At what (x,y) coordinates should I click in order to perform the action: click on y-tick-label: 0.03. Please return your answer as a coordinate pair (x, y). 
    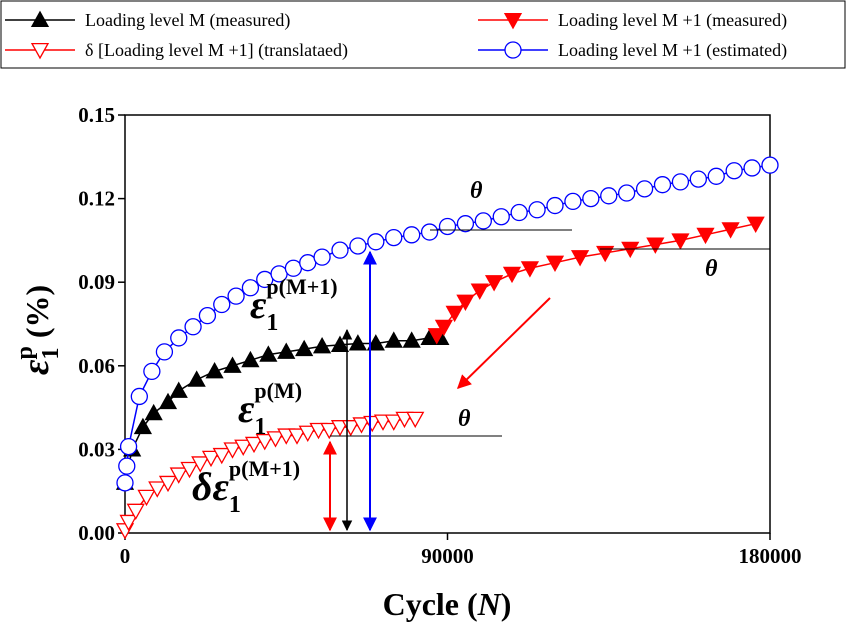
    Looking at the image, I should click on (96, 449).